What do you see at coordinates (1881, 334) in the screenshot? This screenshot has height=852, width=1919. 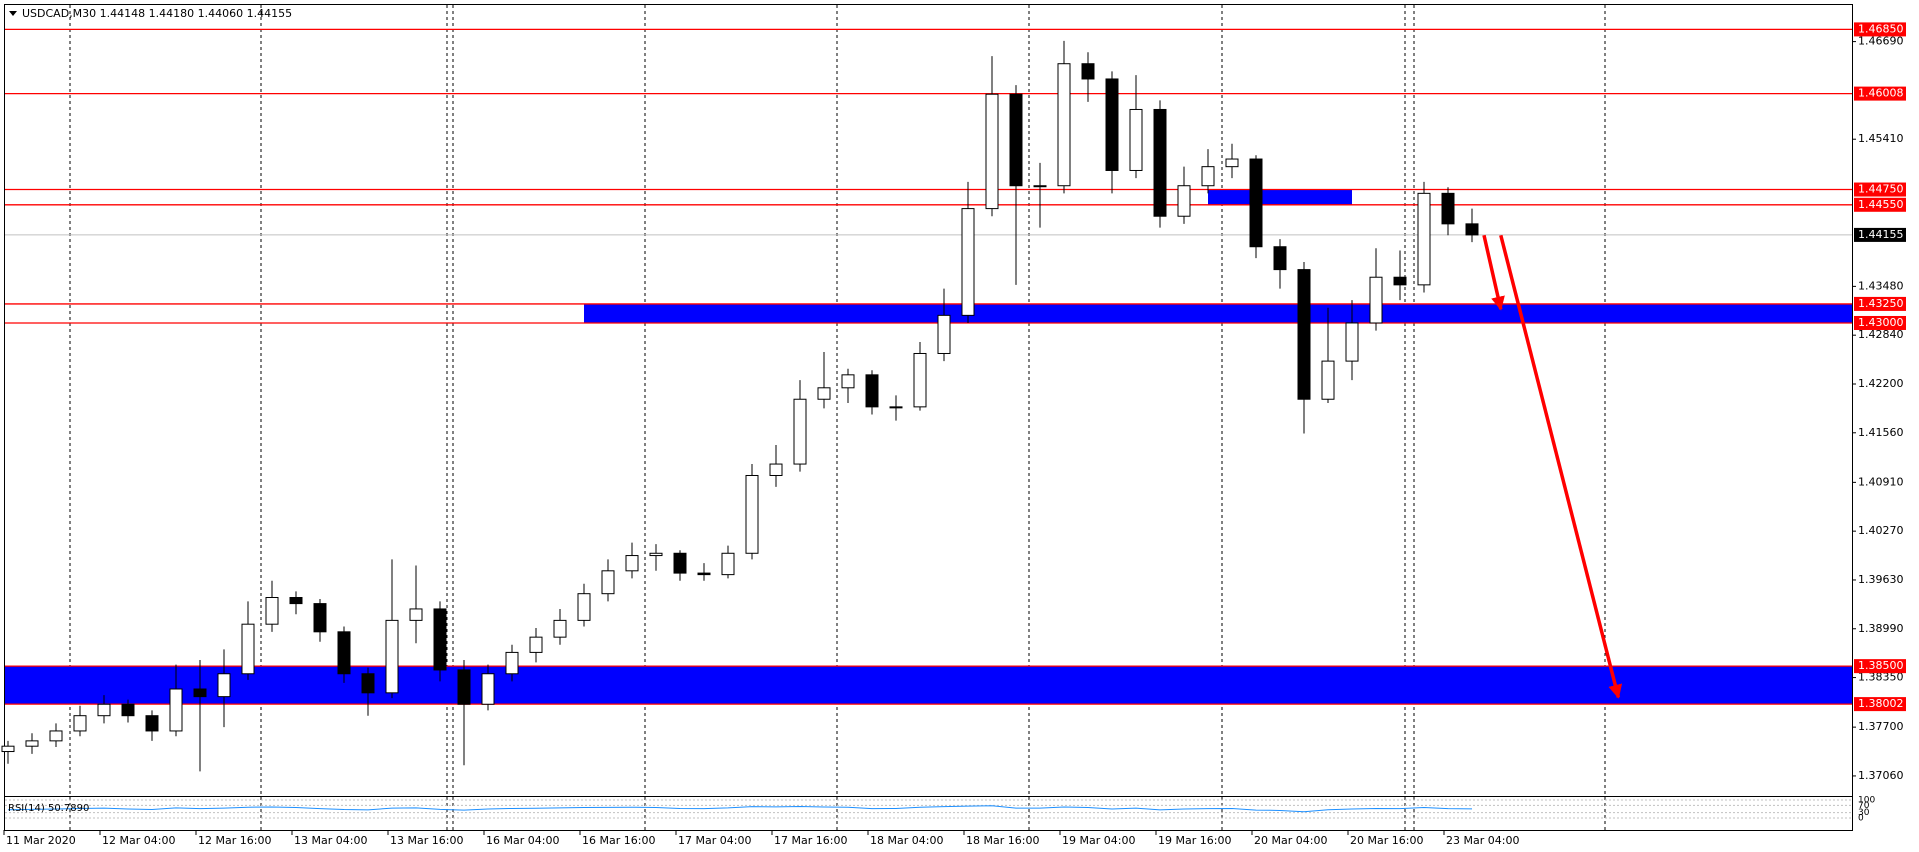 I see `y-tick-label: 1.42840` at bounding box center [1881, 334].